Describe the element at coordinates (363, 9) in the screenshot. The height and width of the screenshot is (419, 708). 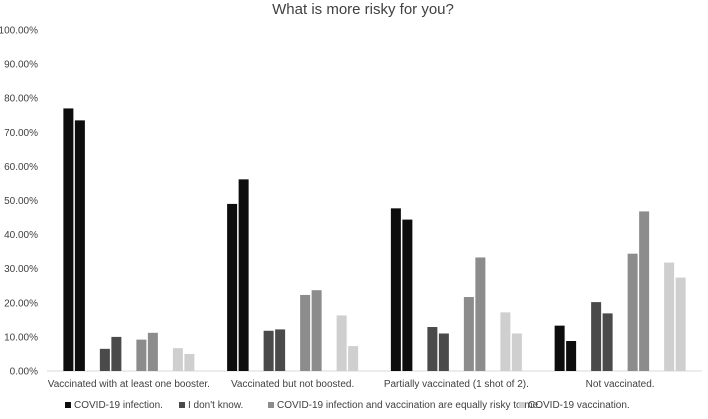
I see `chart-title: What is more risky for you?` at that location.